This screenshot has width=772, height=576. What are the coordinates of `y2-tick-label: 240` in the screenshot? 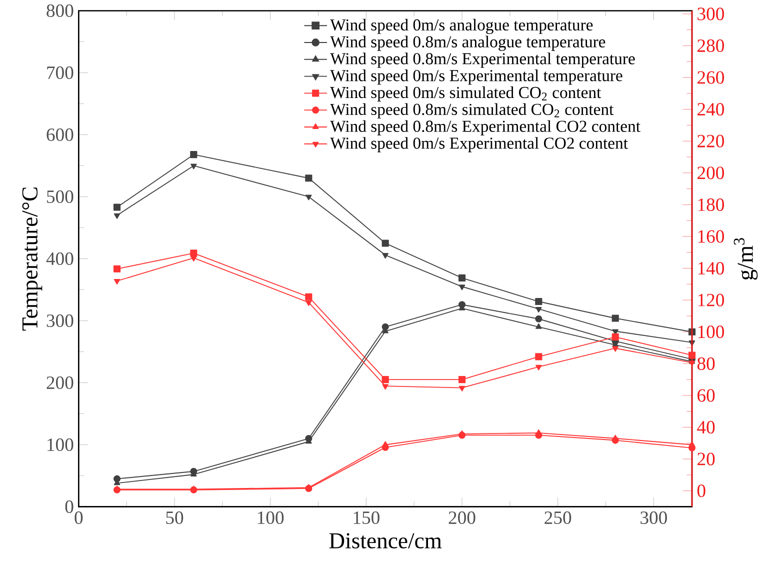 It's located at (711, 109).